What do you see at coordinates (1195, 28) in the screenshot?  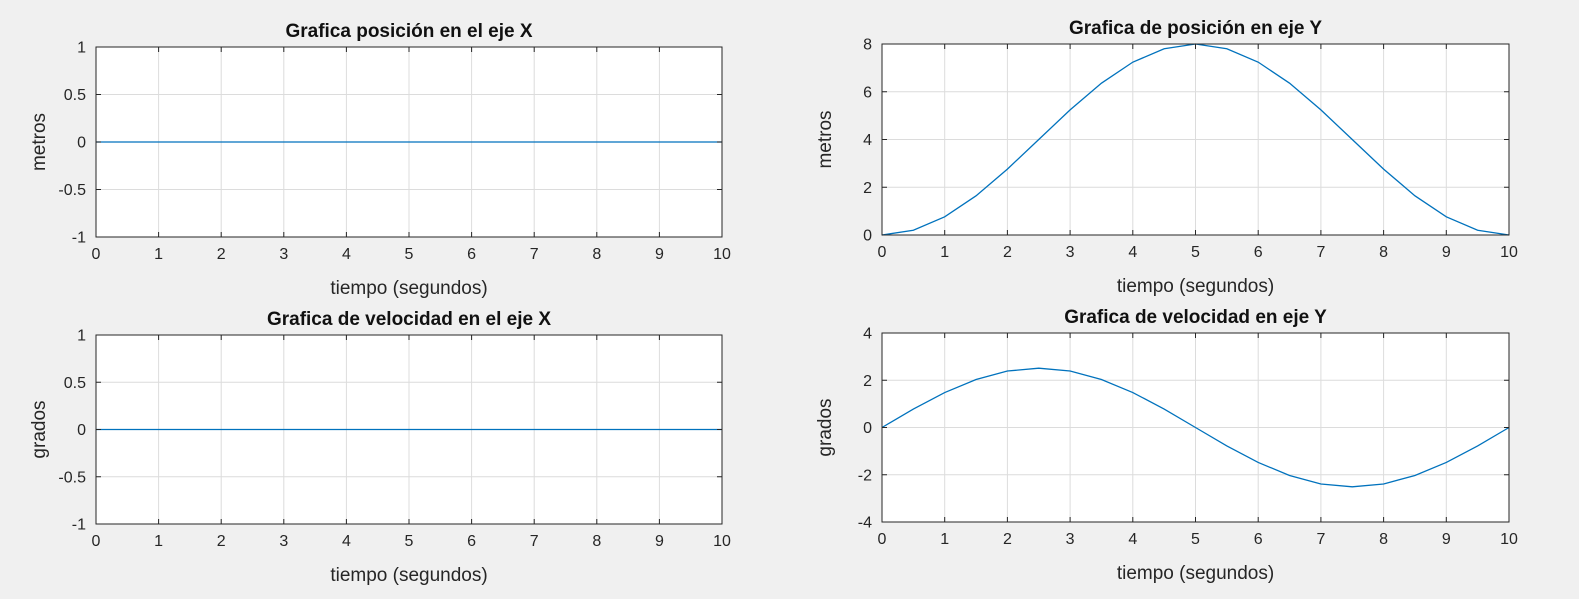 I see `chart-title: Grafica de posición en eje Y` at bounding box center [1195, 28].